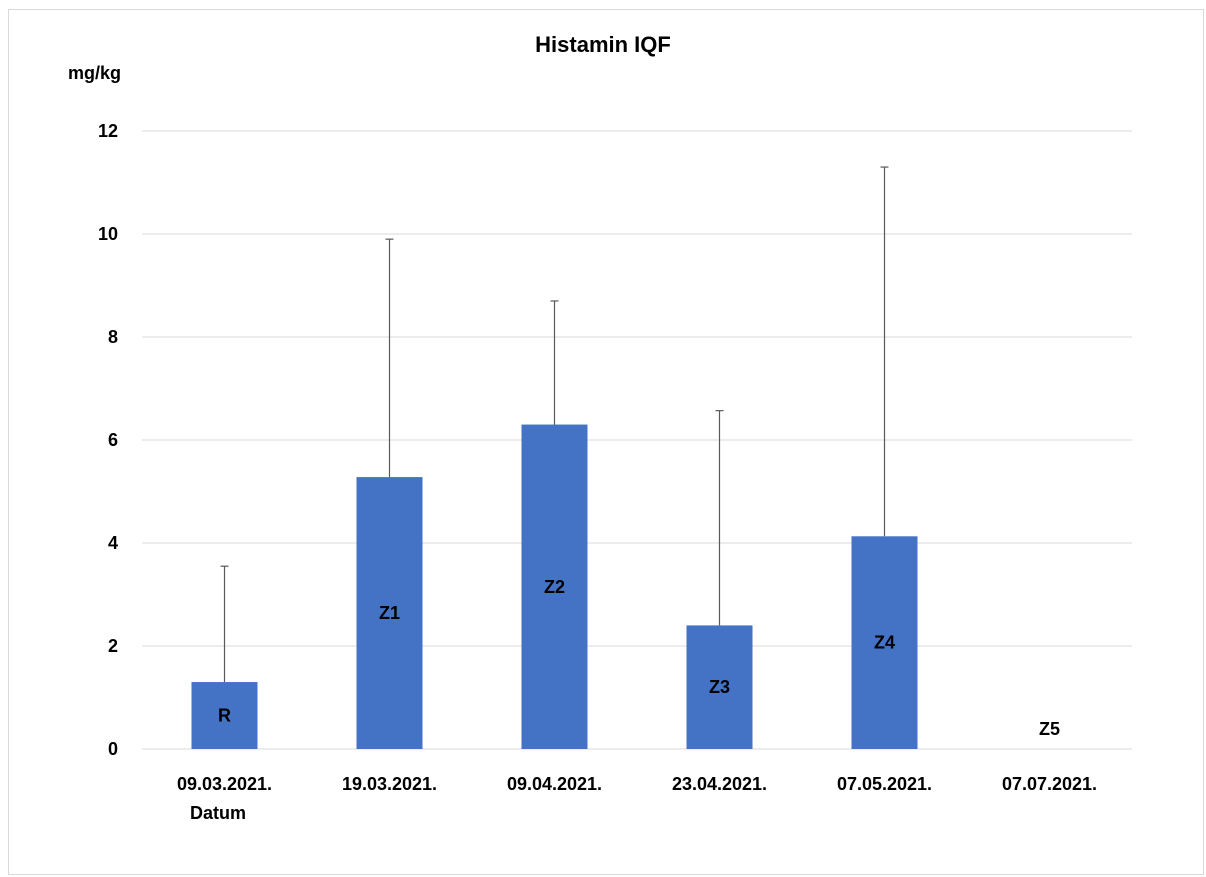 The image size is (1206, 877). Describe the element at coordinates (108, 234) in the screenshot. I see `y-tick-label: 10` at that location.